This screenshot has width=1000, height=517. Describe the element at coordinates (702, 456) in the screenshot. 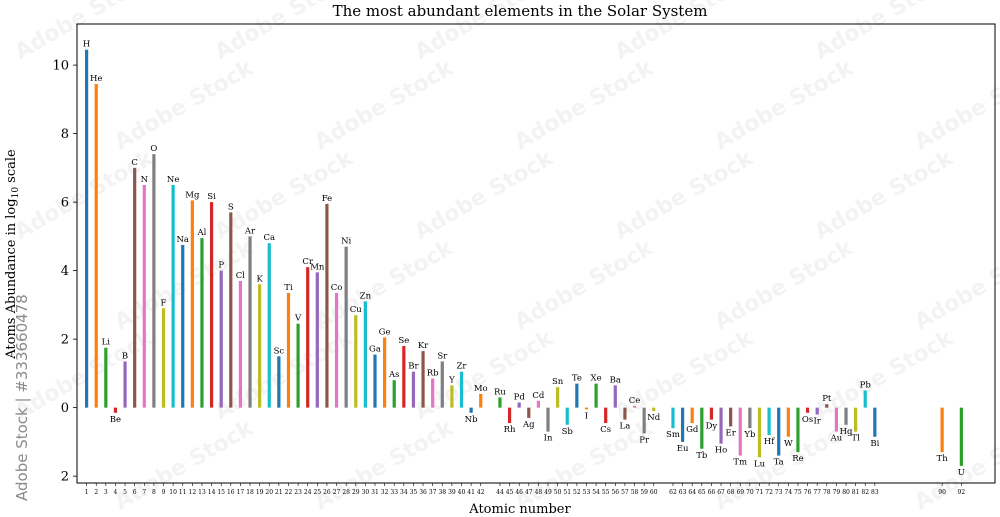

I see `element-label-tb: Tb` at that location.